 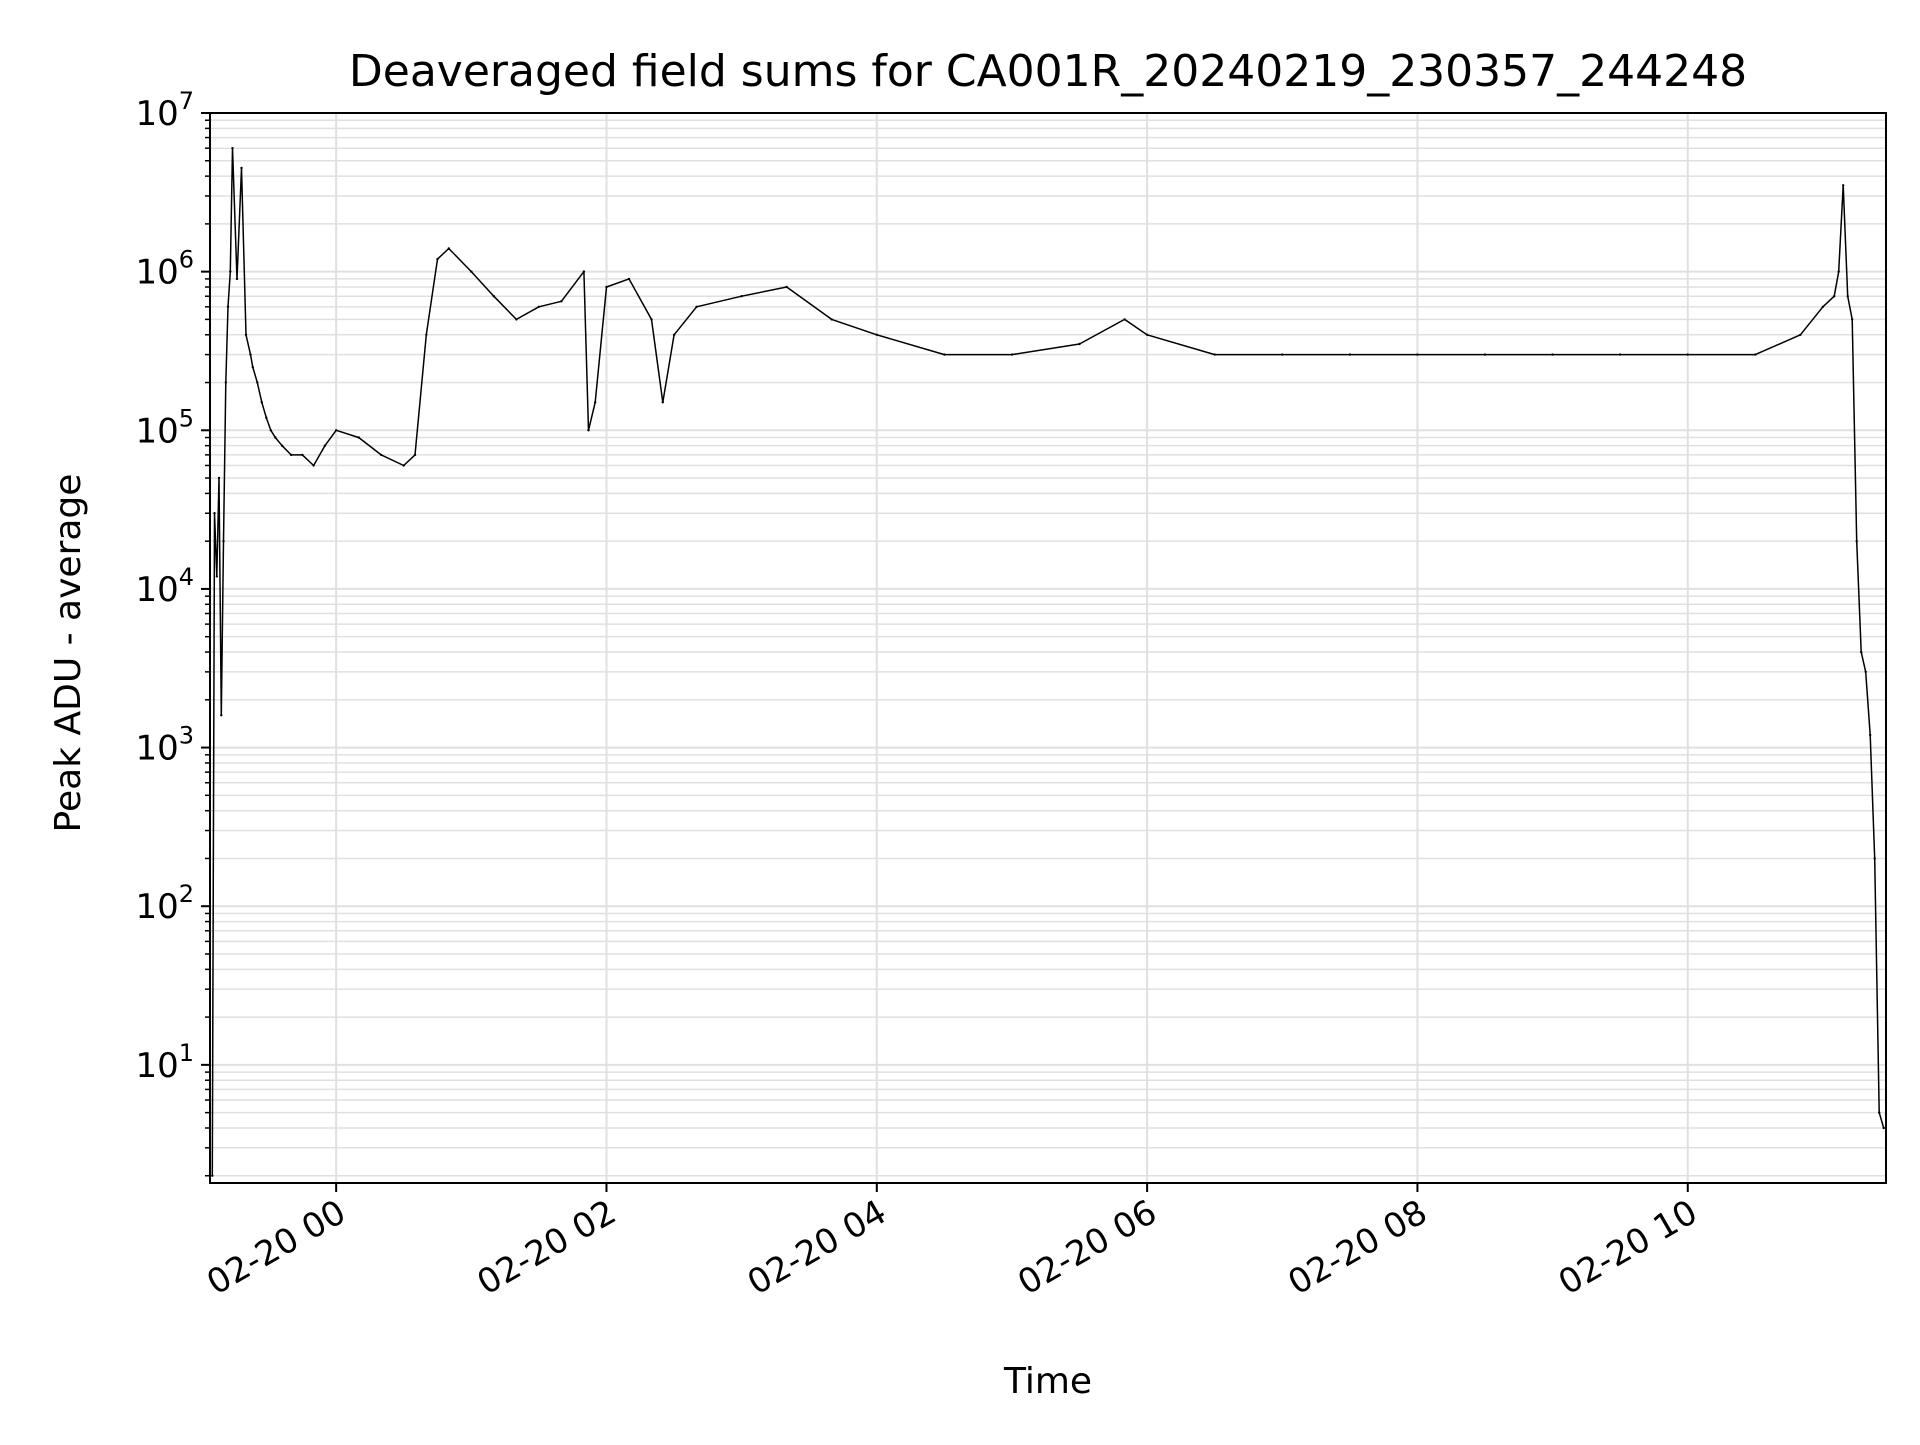 I want to click on y-tick-label: 10⁶, so click(x=164, y=269).